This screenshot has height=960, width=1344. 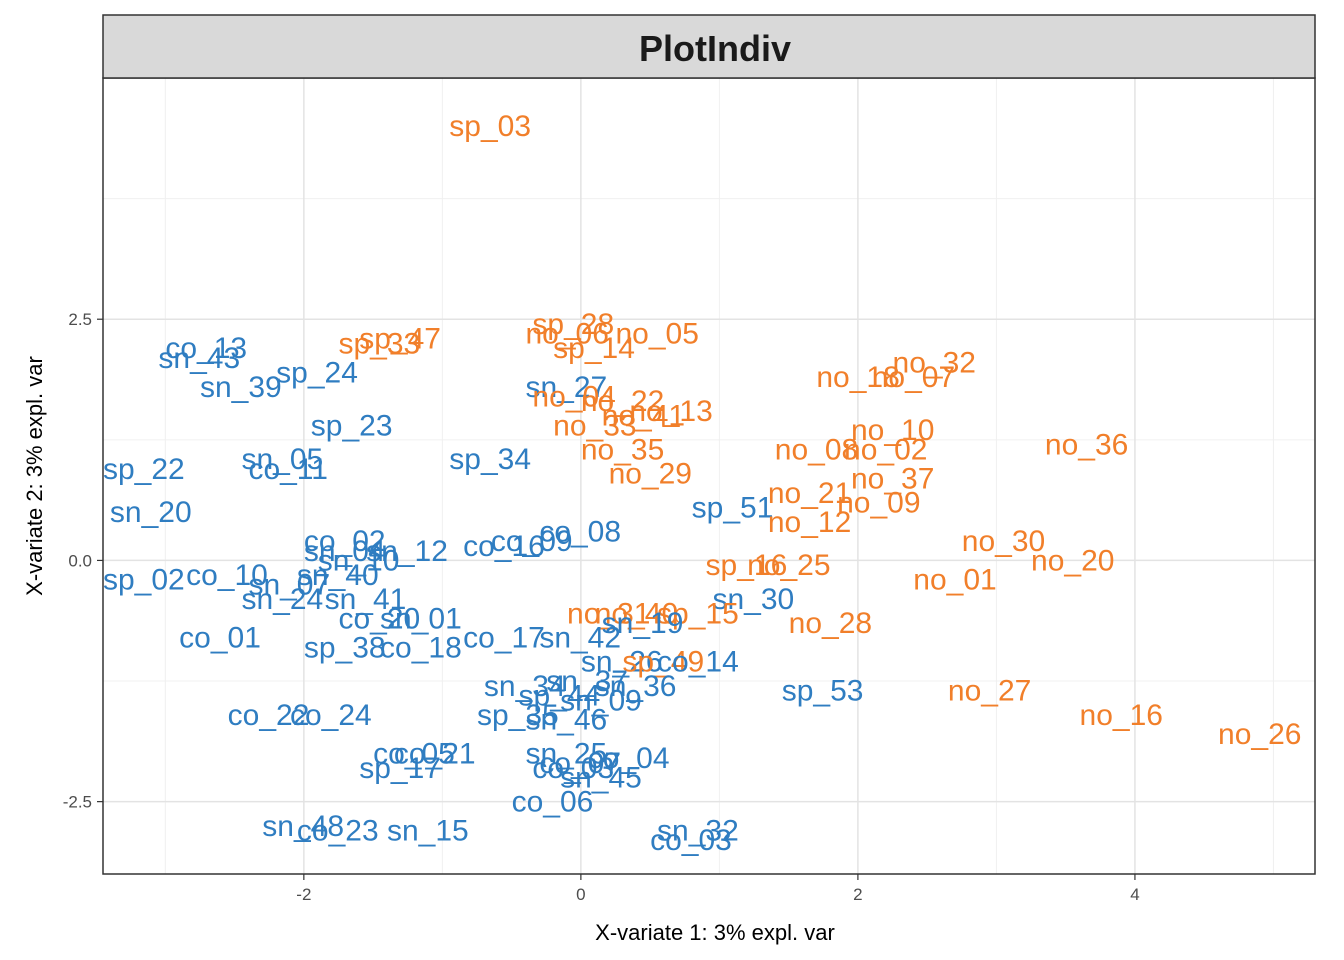 I want to click on point-label-no-32: no_32, so click(x=934, y=363).